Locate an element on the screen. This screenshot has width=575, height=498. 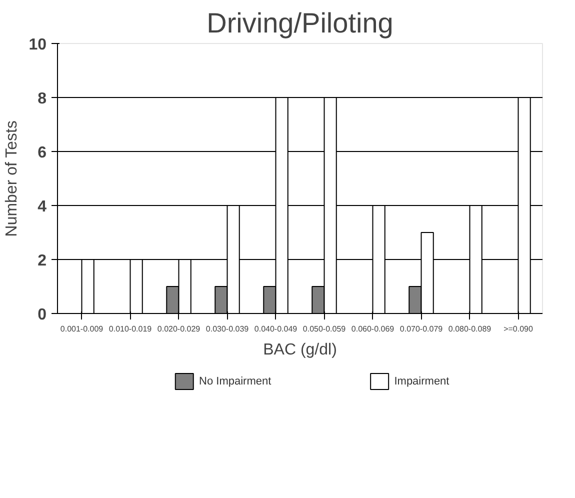
x-tick-label: 0.020-0.029 is located at coordinates (179, 329).